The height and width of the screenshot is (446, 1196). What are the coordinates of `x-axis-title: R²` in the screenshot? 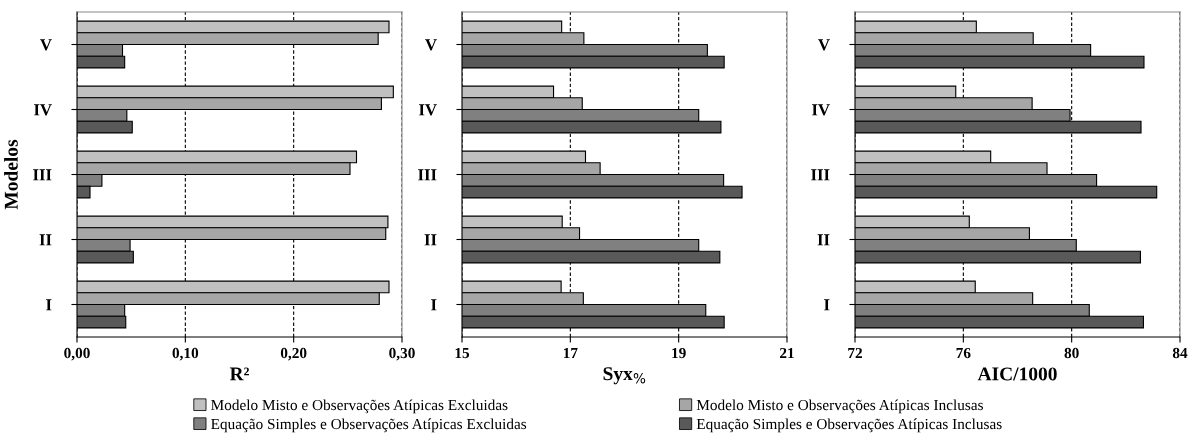 It's located at (239, 374).